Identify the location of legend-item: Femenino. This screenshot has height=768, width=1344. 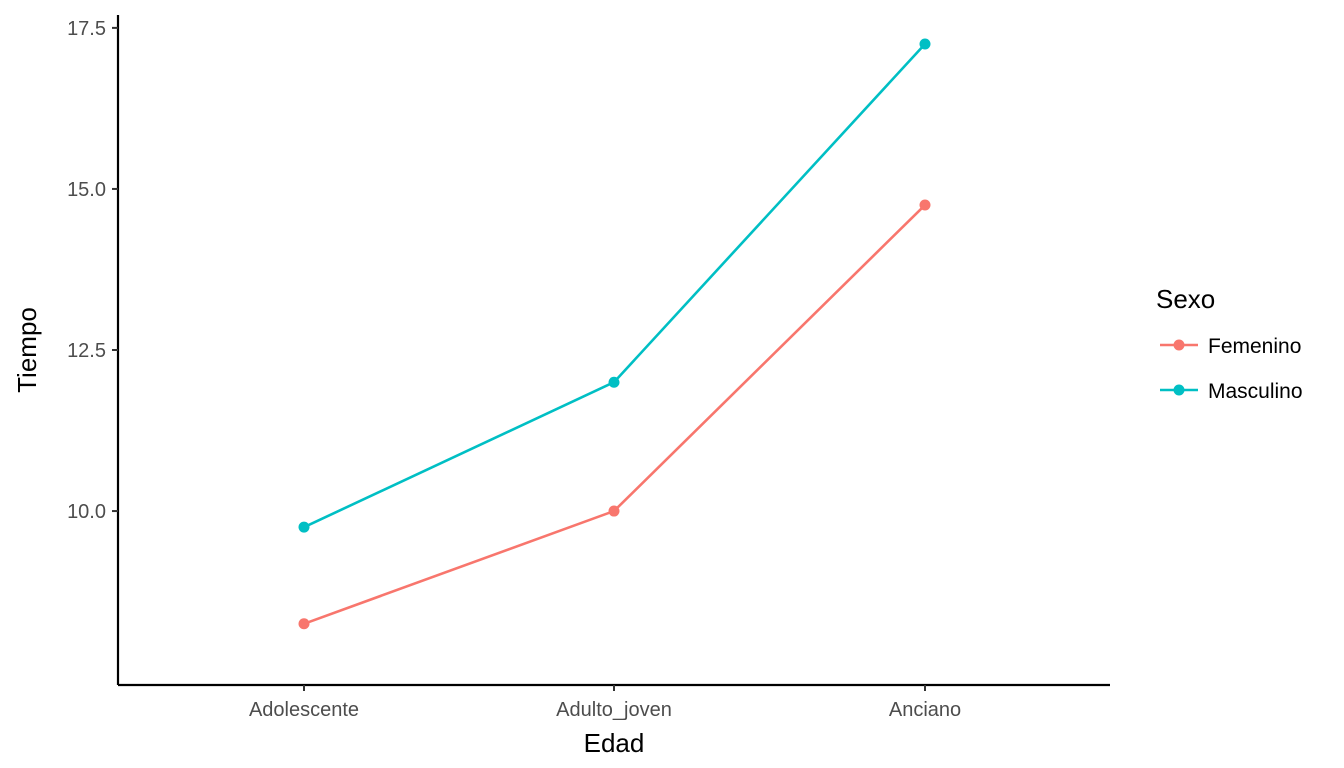
(1230, 346).